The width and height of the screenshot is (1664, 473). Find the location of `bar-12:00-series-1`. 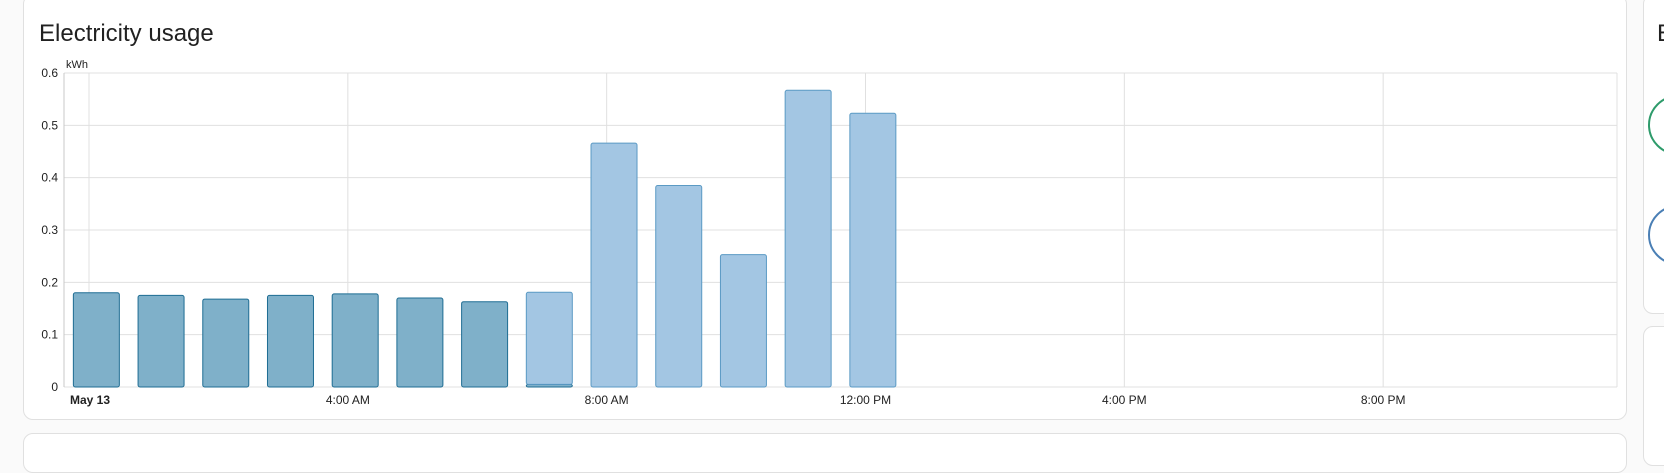

bar-12:00-series-1 is located at coordinates (873, 250).